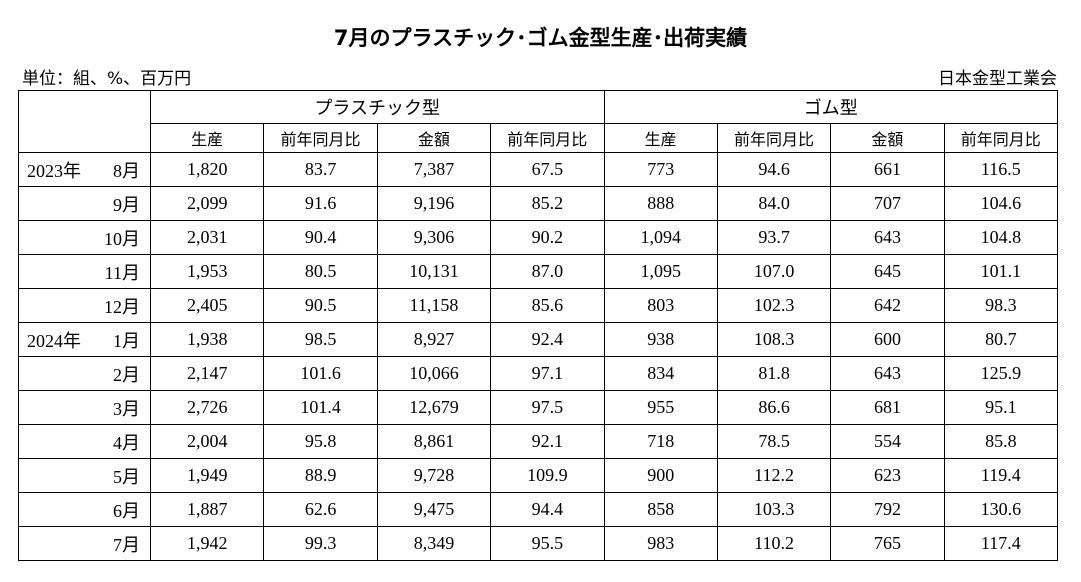 Image resolution: width=1081 pixels, height=582 pixels. I want to click on data-cell: 765, so click(887, 543).